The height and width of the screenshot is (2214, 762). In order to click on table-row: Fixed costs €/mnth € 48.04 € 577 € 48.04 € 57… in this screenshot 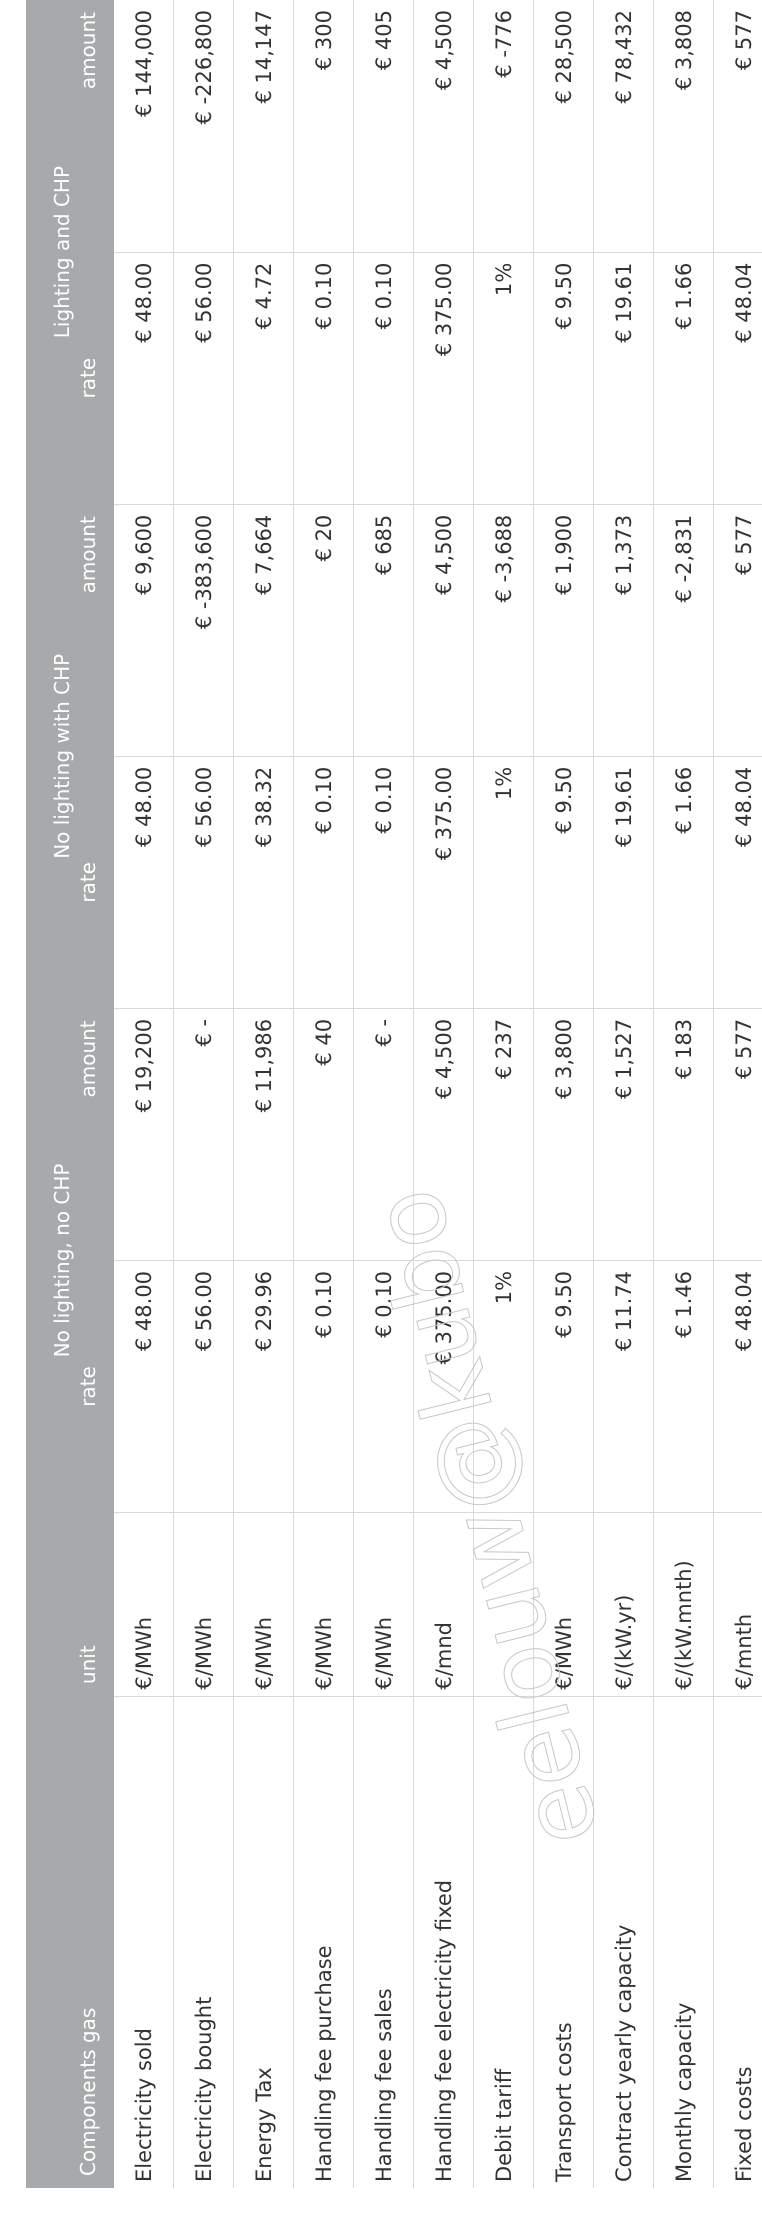, I will do `click(737, 1094)`.